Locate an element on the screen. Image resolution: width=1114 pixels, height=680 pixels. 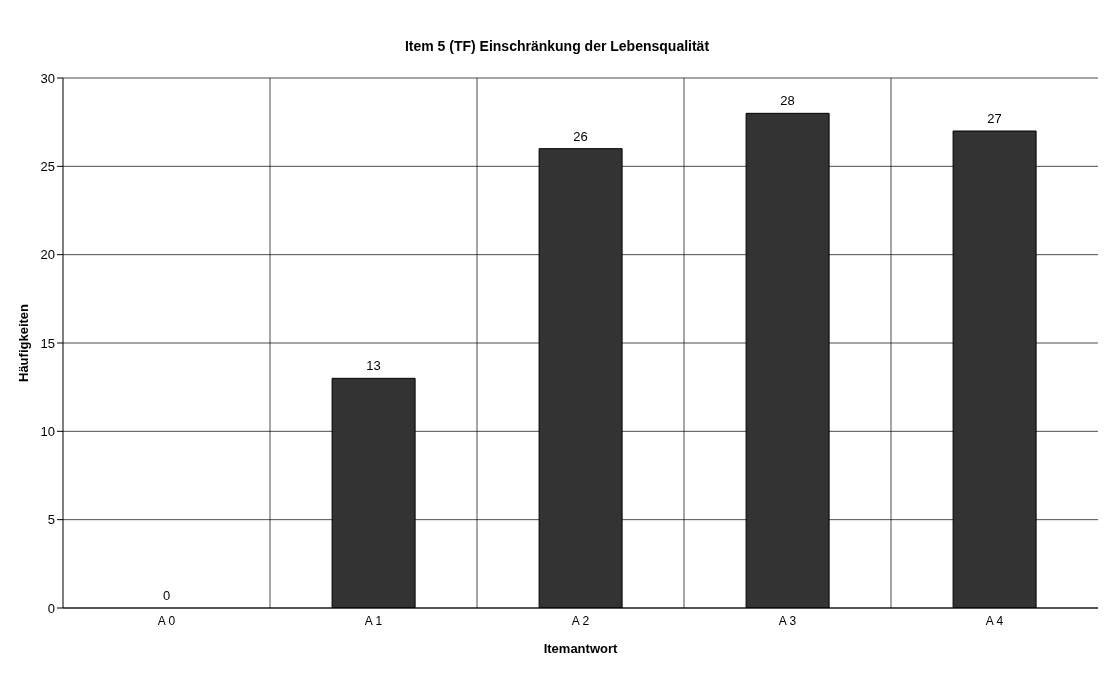
y-tick-label: 15 is located at coordinates (47, 343).